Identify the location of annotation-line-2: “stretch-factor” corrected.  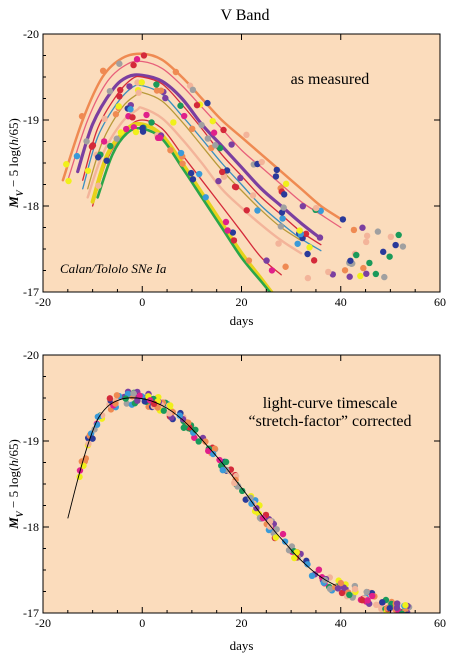
(330, 421).